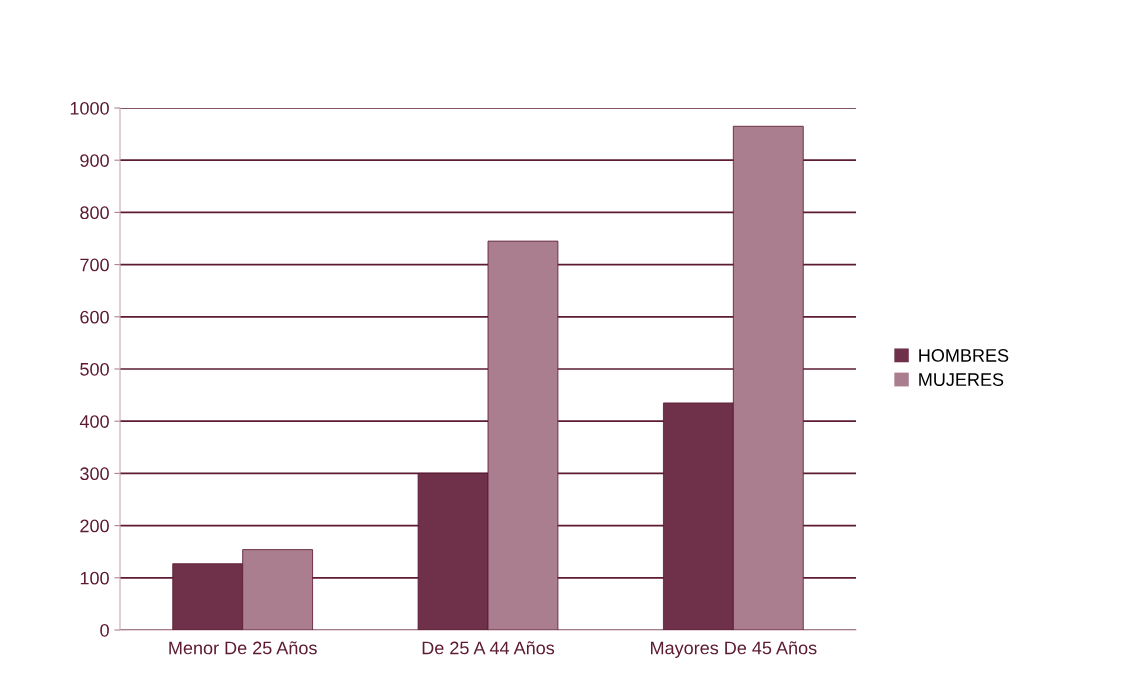 This screenshot has height=686, width=1128. I want to click on y-tick-label: 200, so click(94, 526).